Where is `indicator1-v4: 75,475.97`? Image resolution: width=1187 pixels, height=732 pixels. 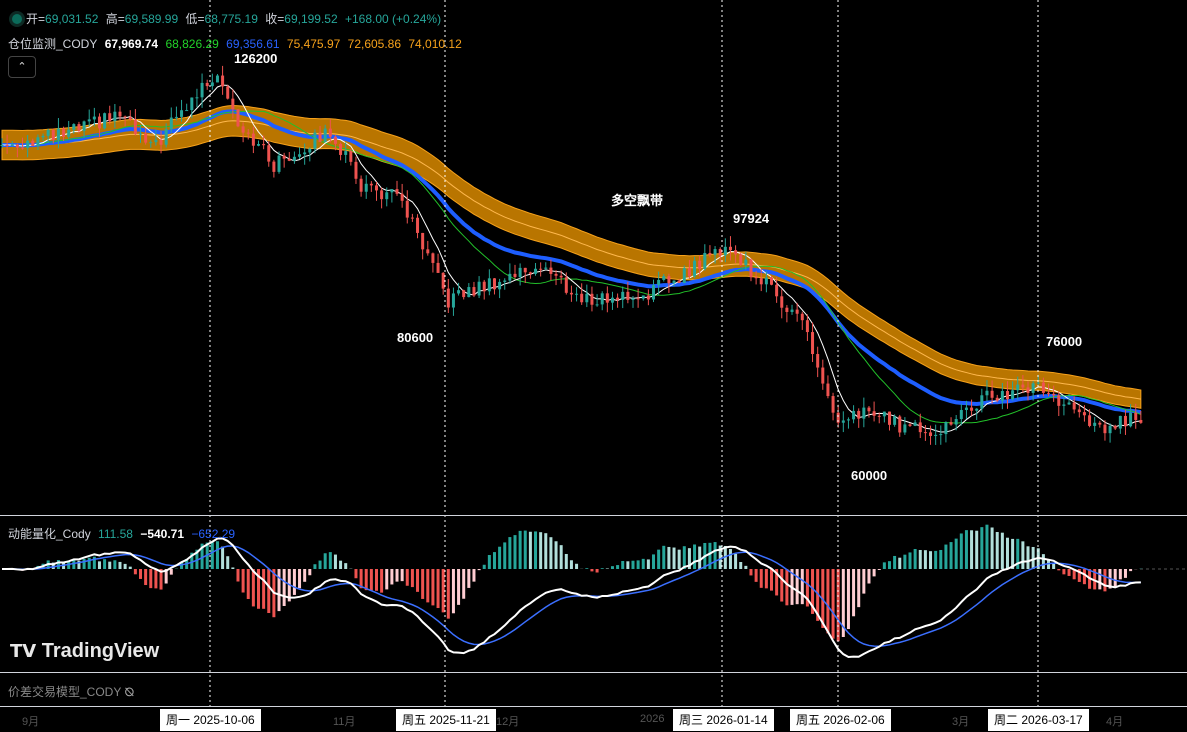
indicator1-v4: 75,475.97 is located at coordinates (313, 44).